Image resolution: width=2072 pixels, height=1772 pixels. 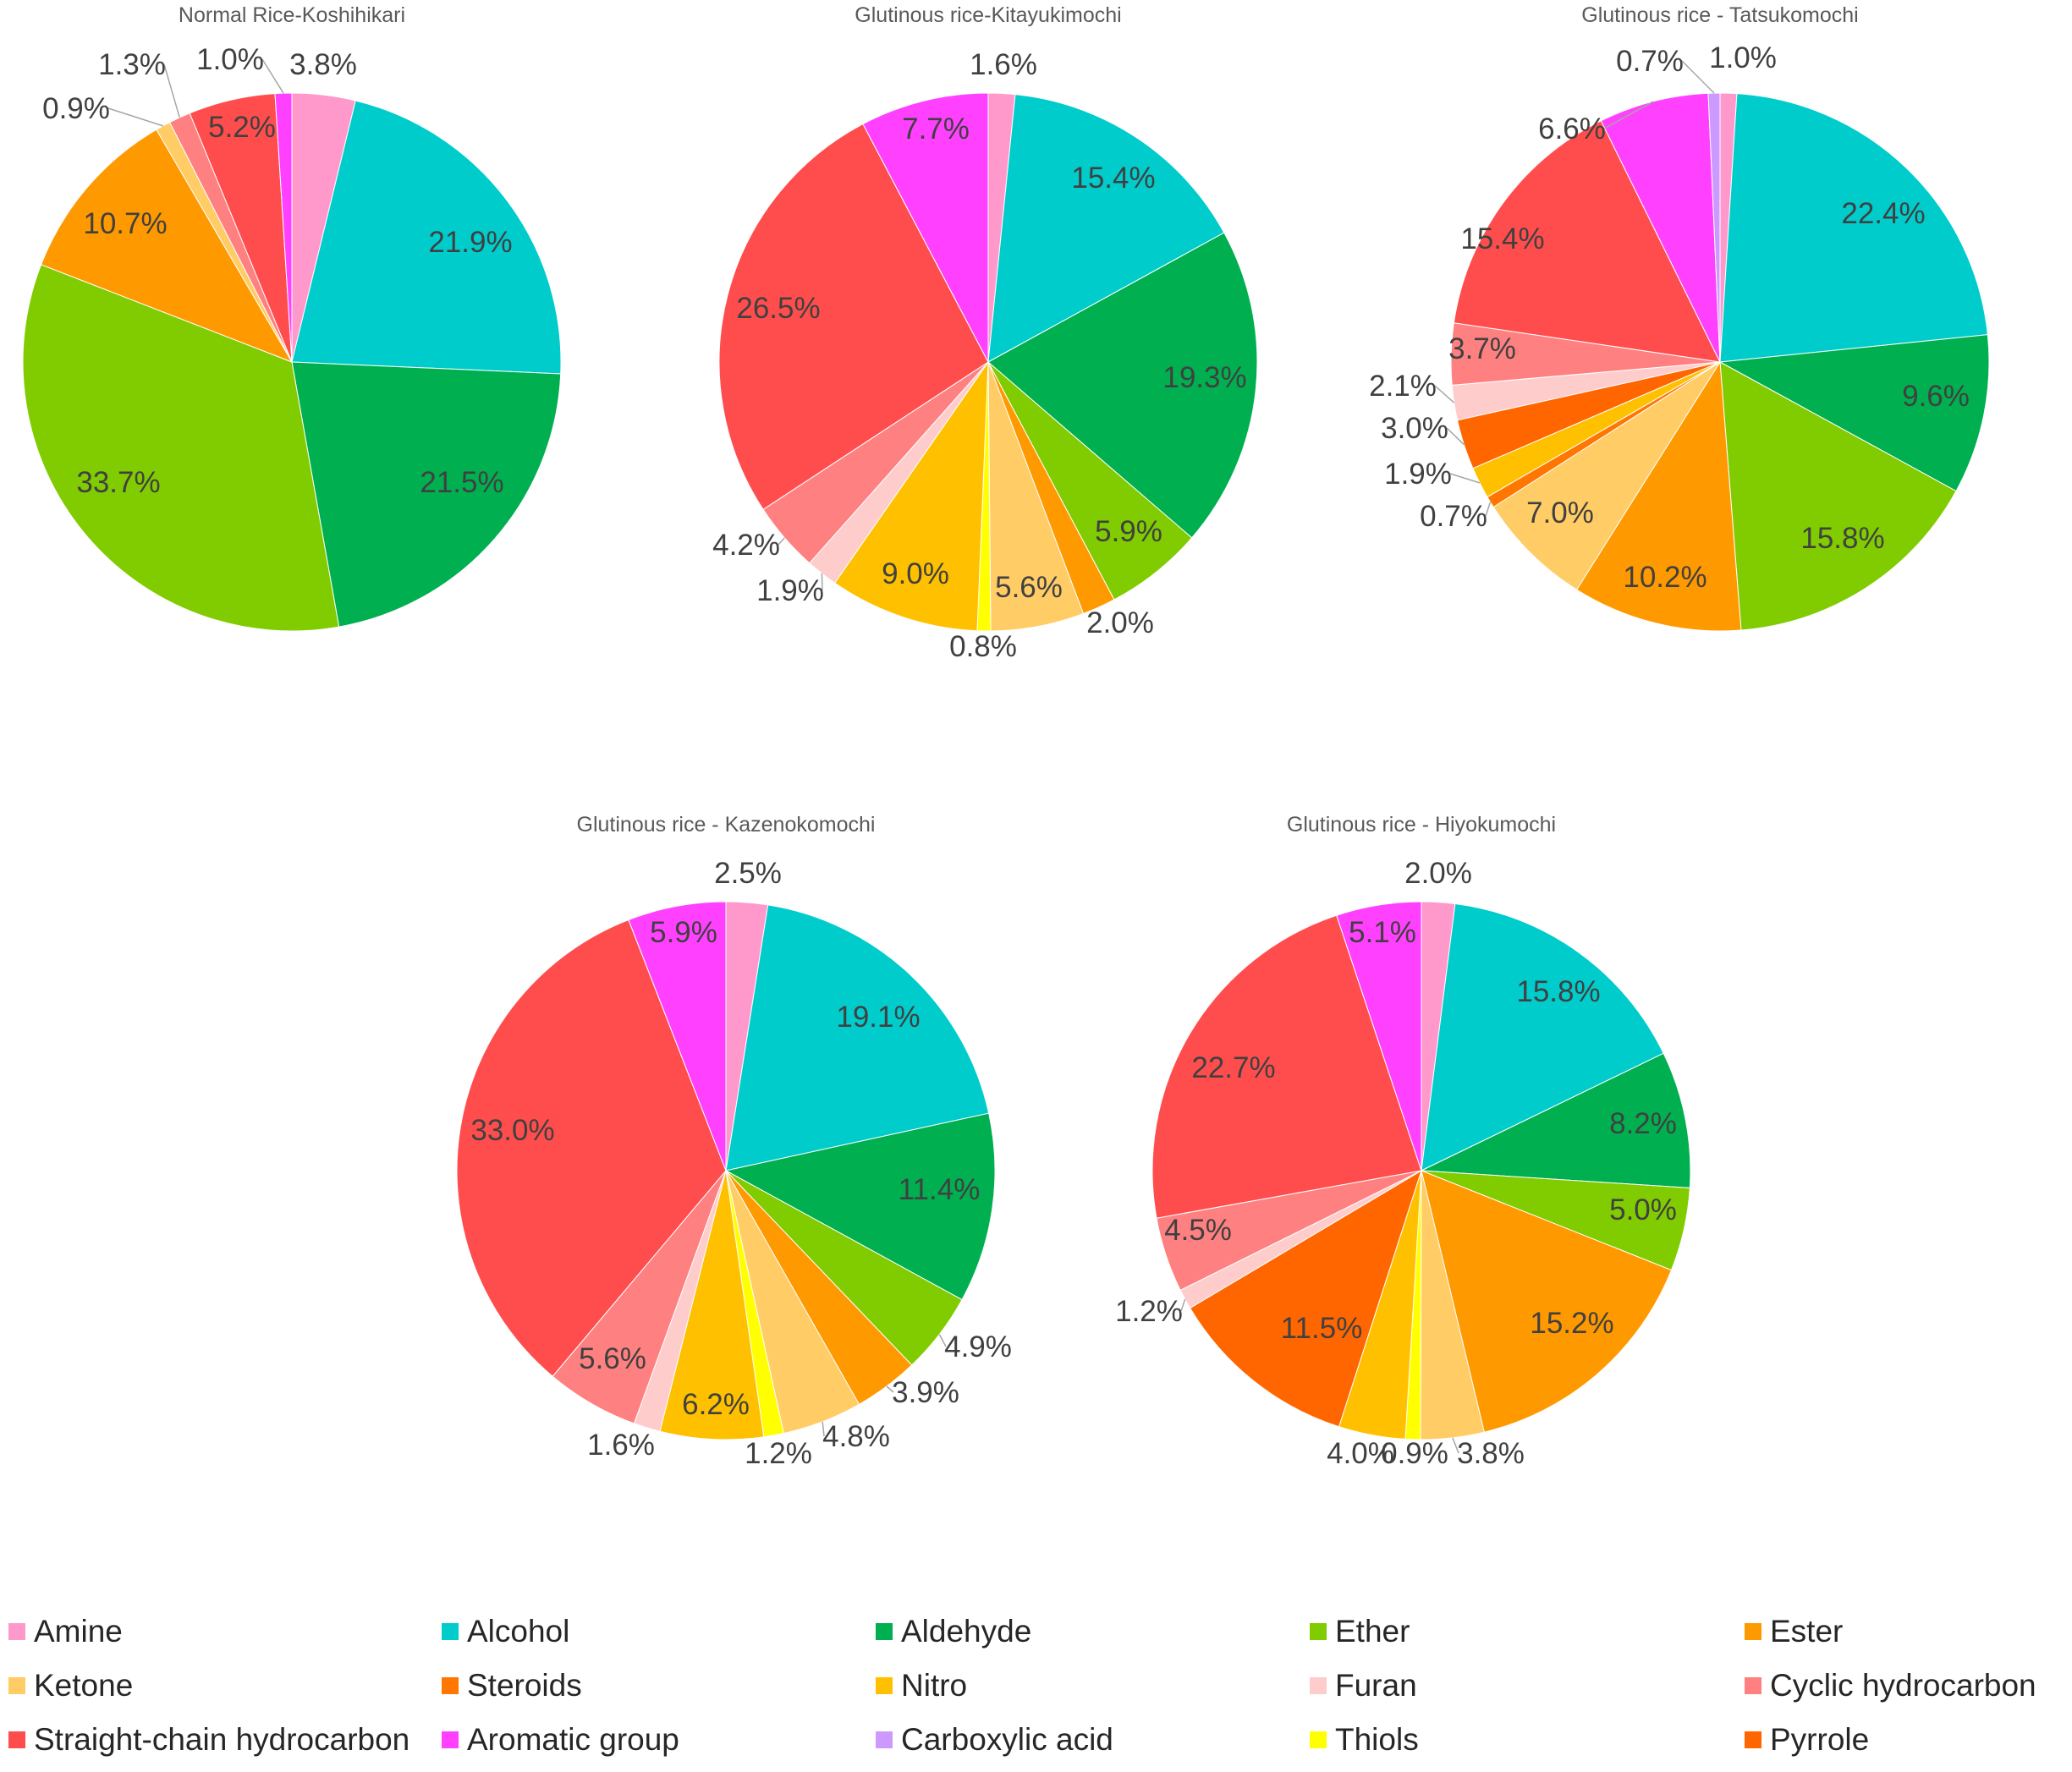 What do you see at coordinates (78, 1631) in the screenshot?
I see `legend-label: Amine` at bounding box center [78, 1631].